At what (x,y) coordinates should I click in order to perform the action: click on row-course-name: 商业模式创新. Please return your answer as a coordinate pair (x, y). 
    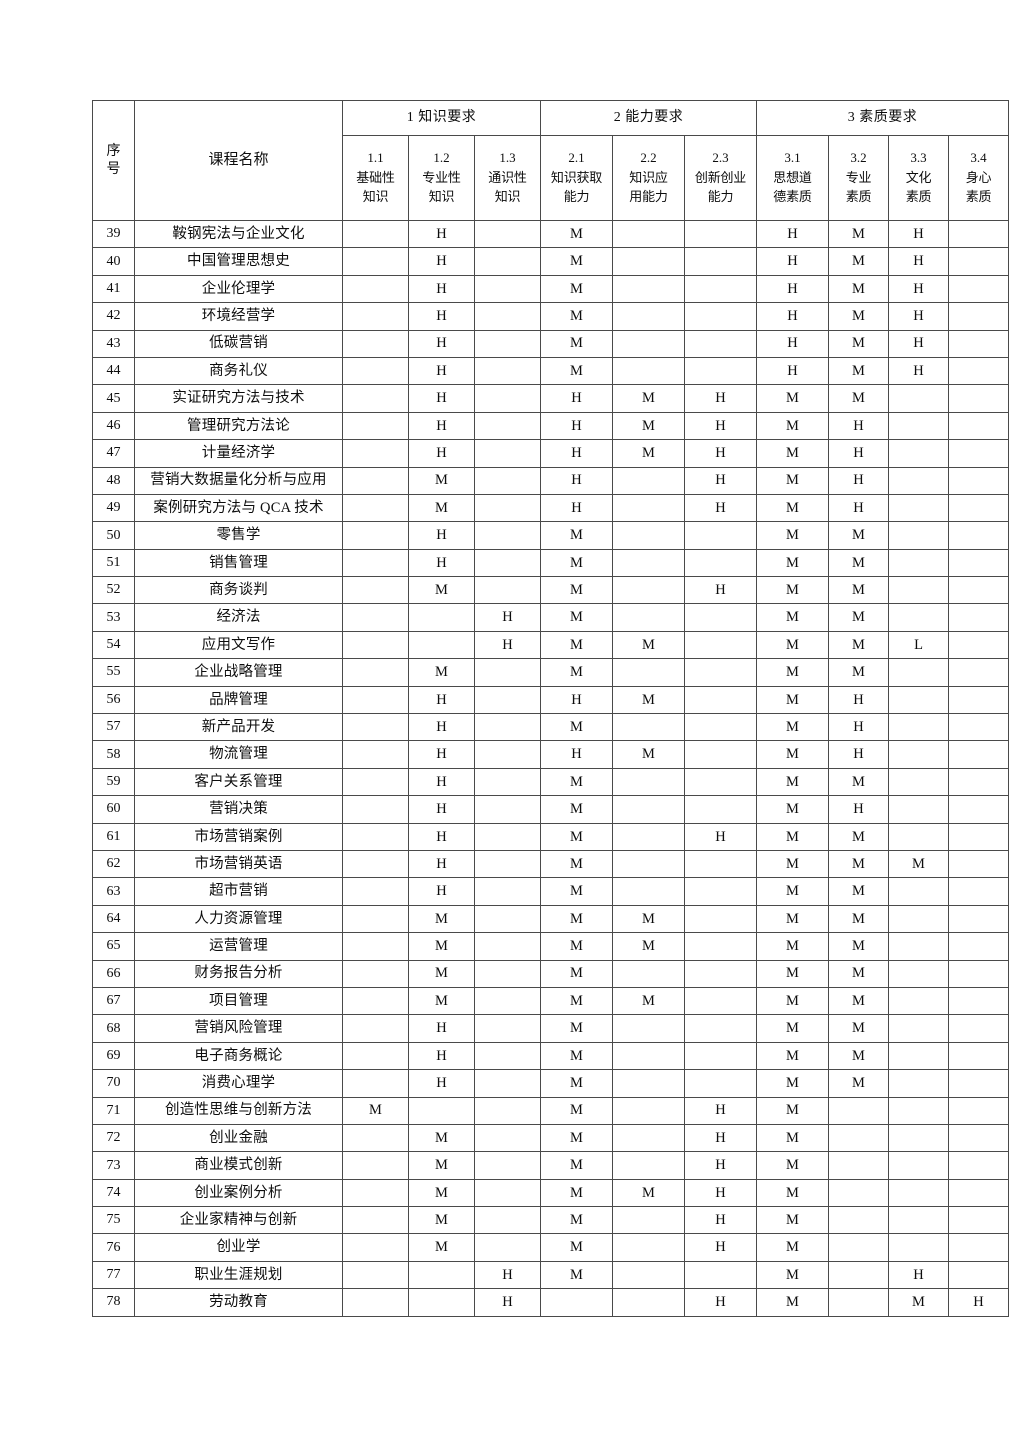
    Looking at the image, I should click on (238, 1165).